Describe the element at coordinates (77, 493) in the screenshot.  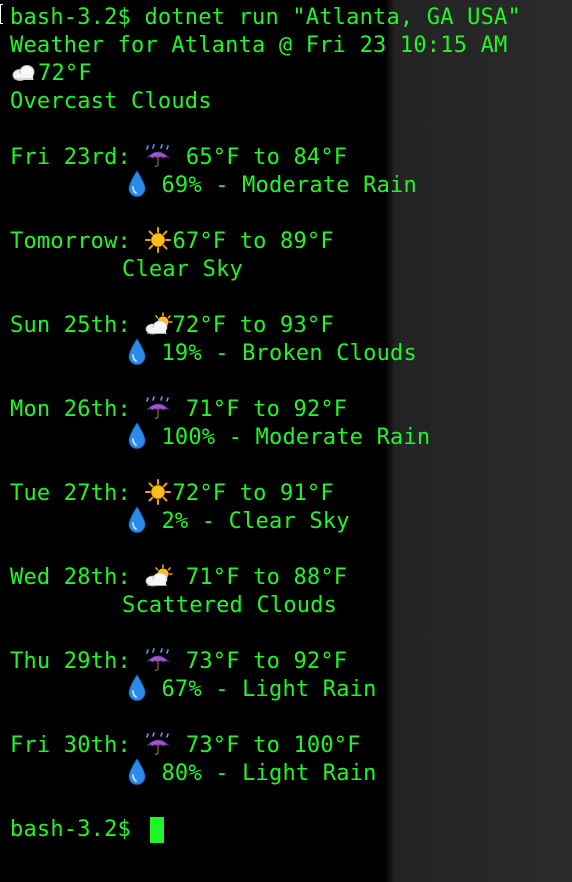
I see `forecast-day-label: Tue 27th:` at that location.